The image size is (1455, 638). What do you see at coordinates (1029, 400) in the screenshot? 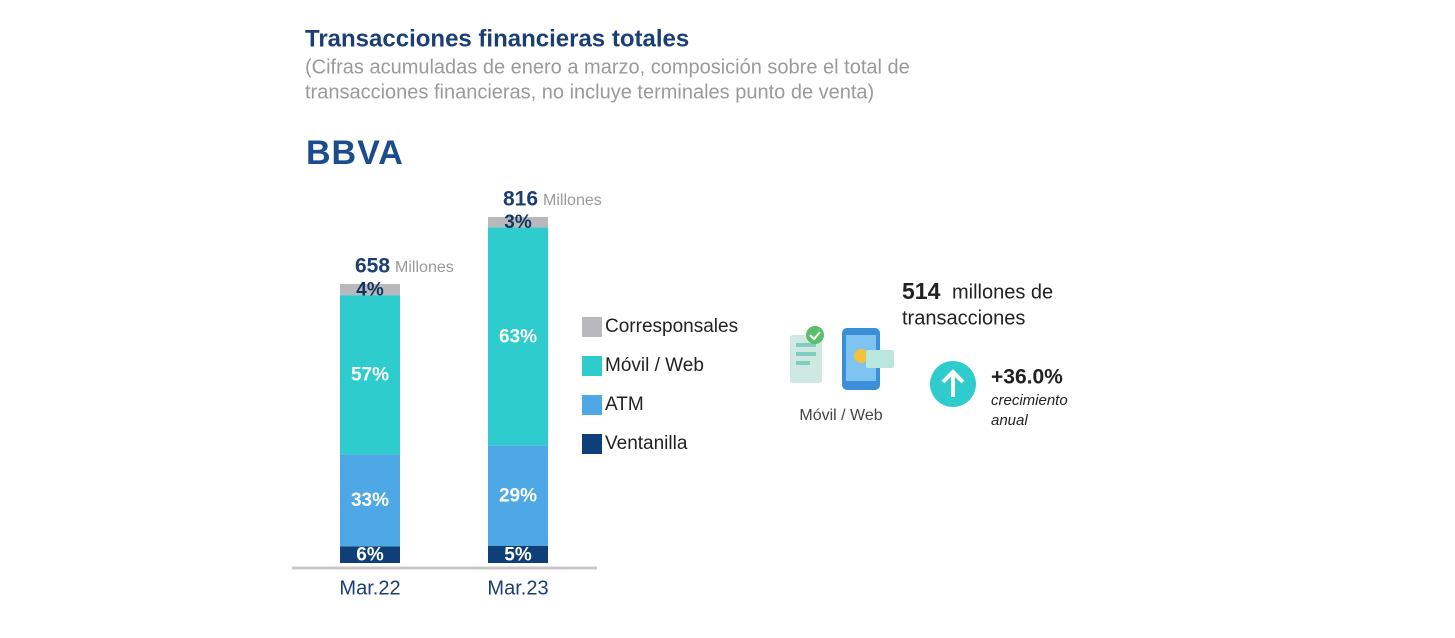
I see `growth-text: crecimiento` at bounding box center [1029, 400].